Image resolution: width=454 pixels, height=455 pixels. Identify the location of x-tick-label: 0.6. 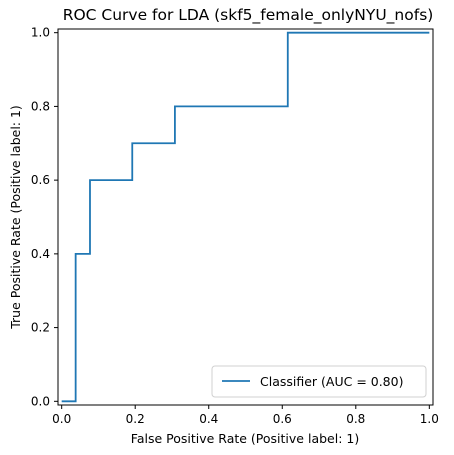
(282, 419).